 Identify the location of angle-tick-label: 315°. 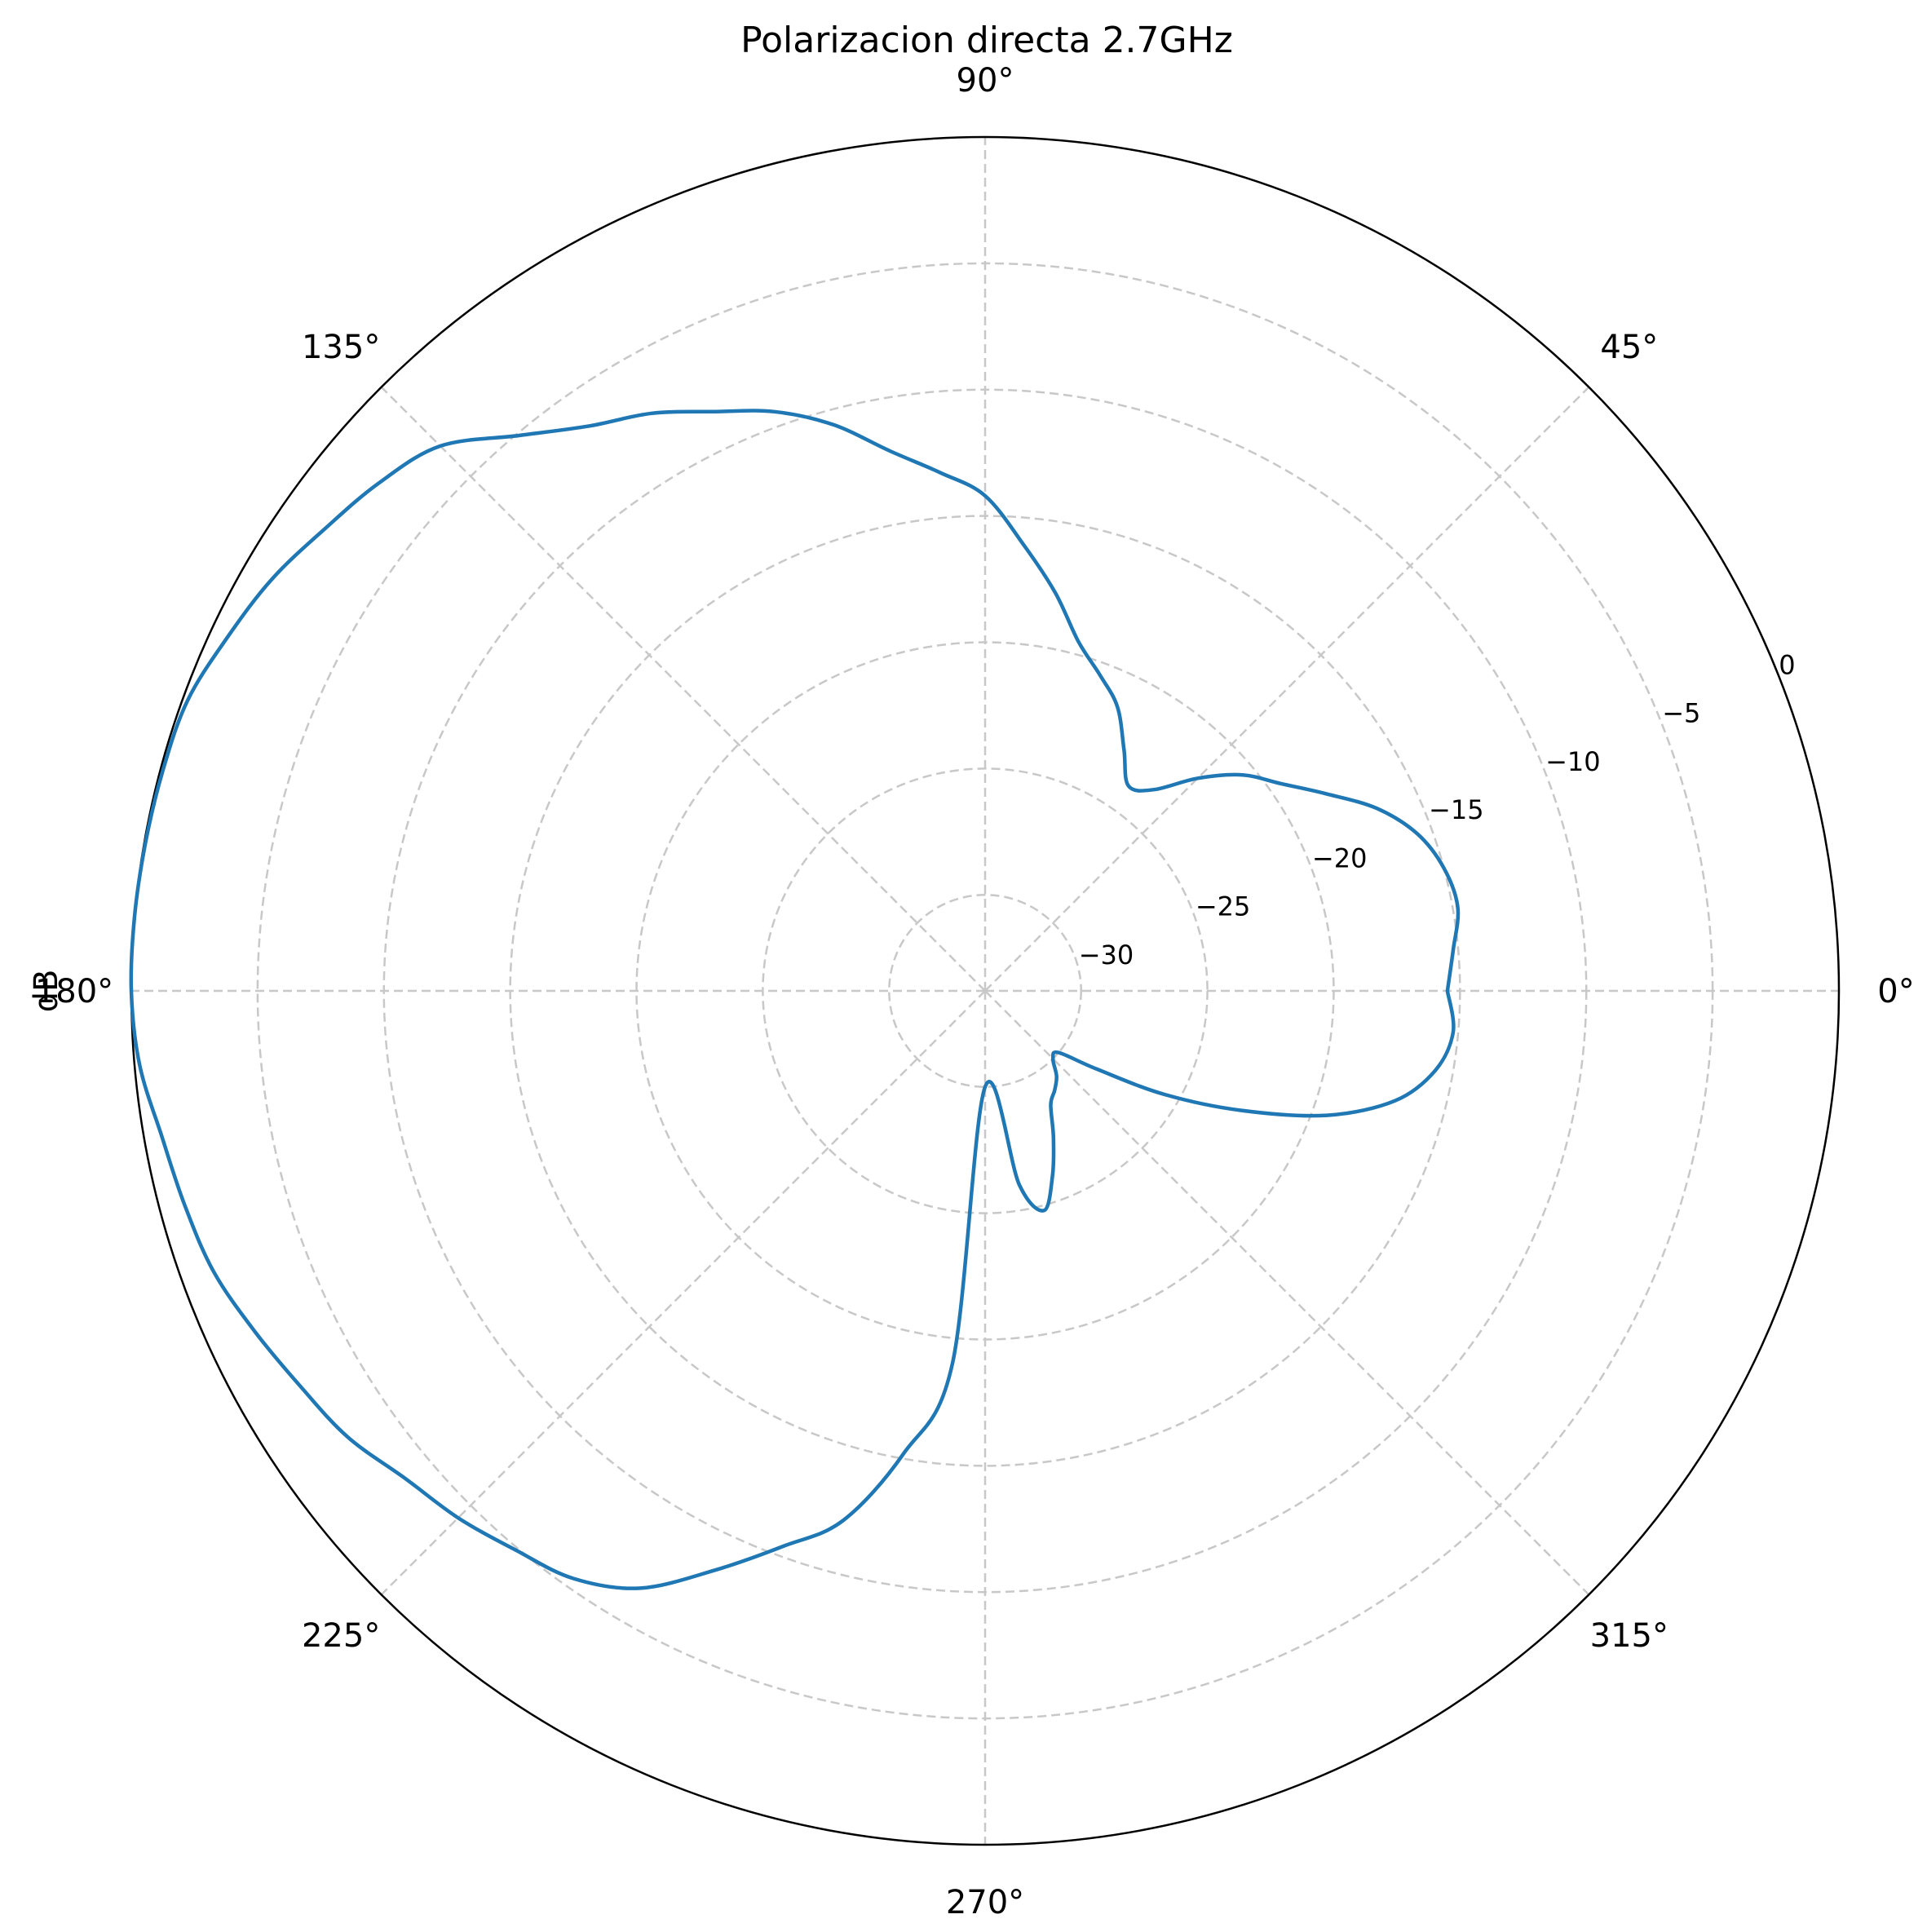
(1629, 1636).